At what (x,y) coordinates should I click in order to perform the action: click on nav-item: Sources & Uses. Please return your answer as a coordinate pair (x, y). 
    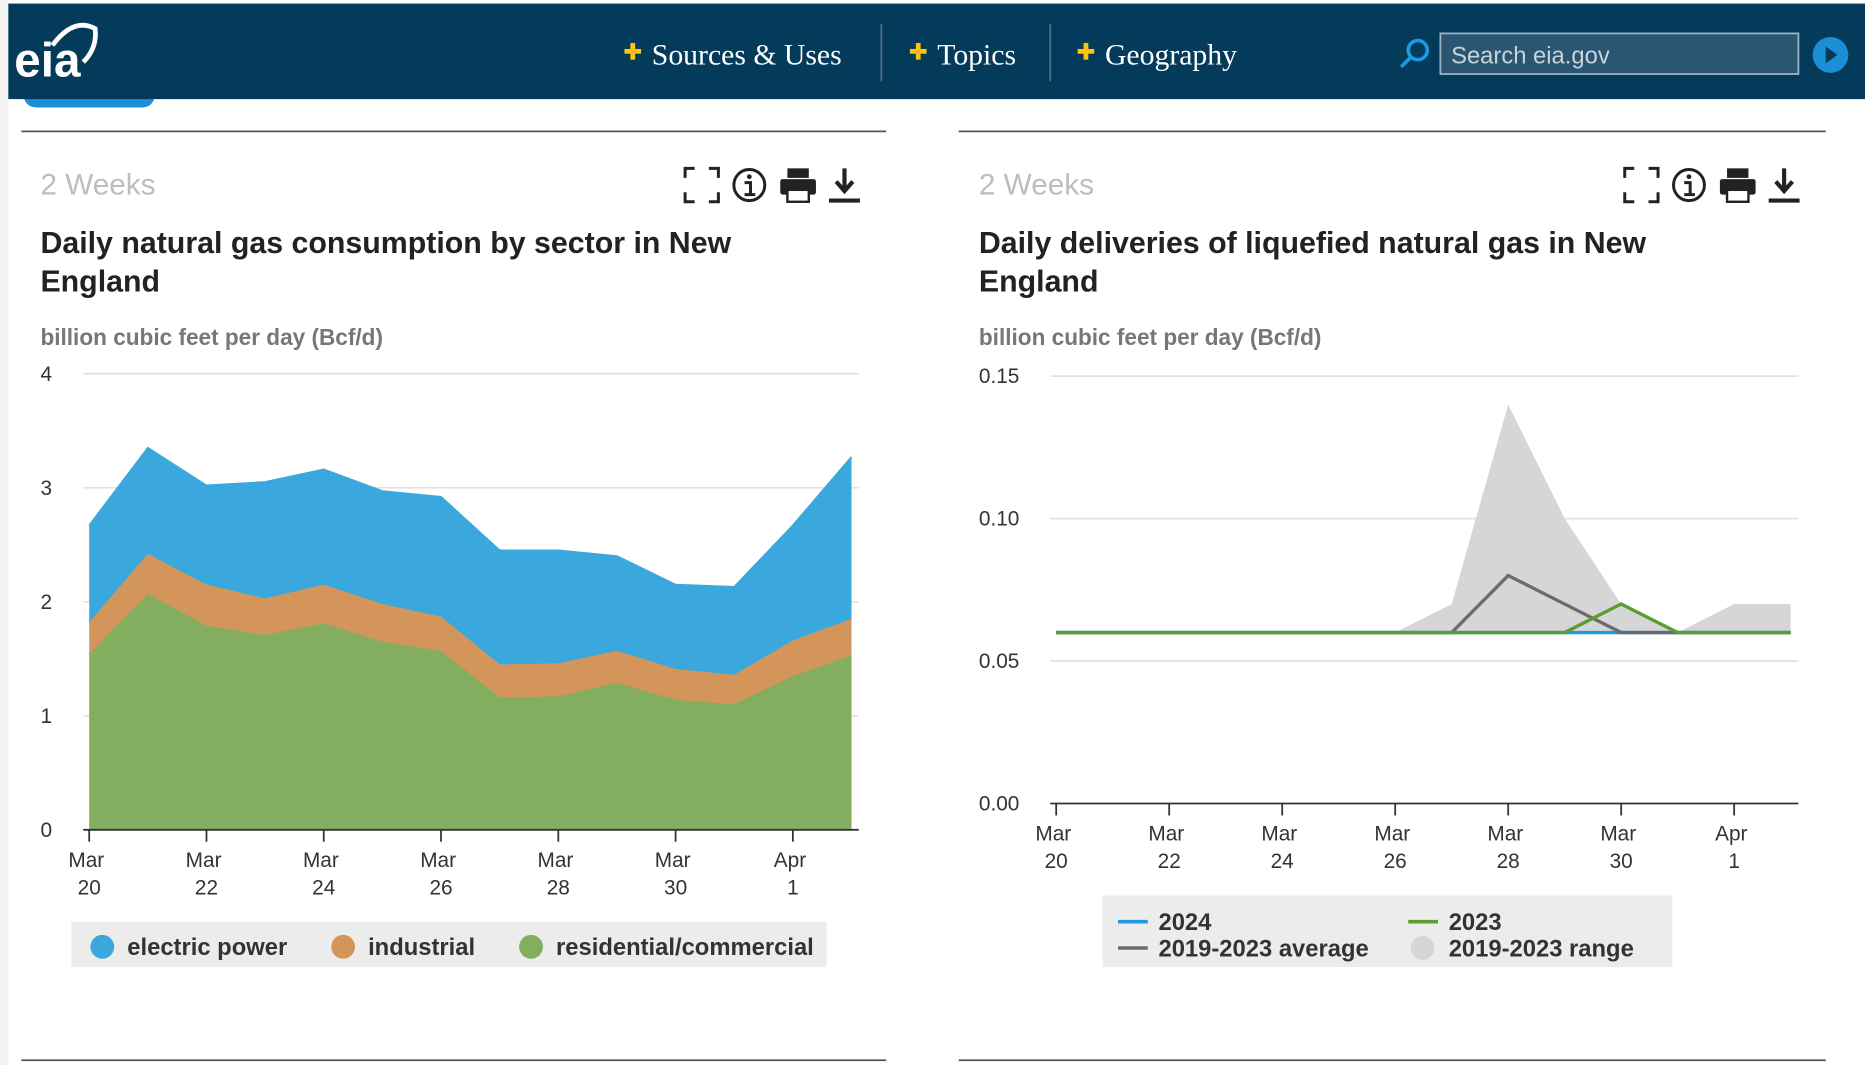
    Looking at the image, I should click on (747, 54).